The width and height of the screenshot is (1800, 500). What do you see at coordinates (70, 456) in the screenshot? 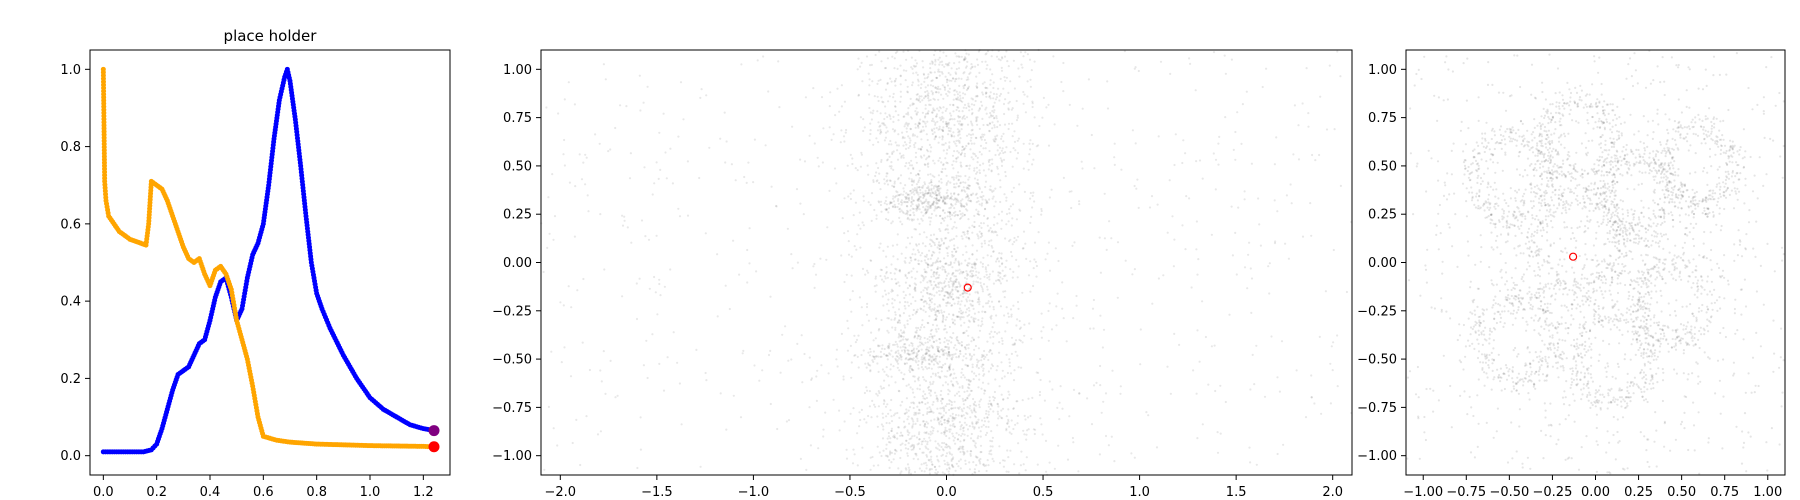
I see `y-tick-label: 0.0` at bounding box center [70, 456].